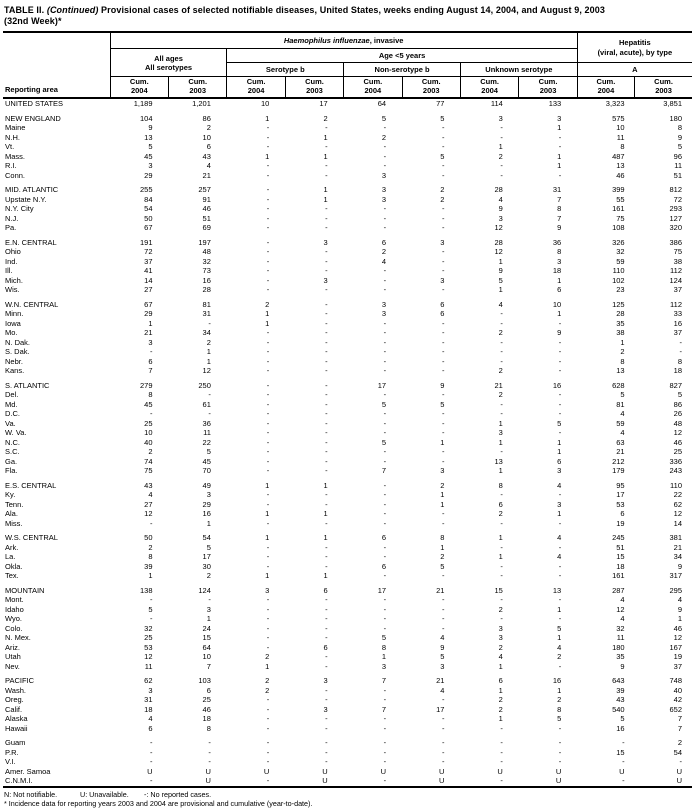 The image size is (695, 808). What do you see at coordinates (402, 55) in the screenshot?
I see `column-group-age-under-5: Age <5 years` at bounding box center [402, 55].